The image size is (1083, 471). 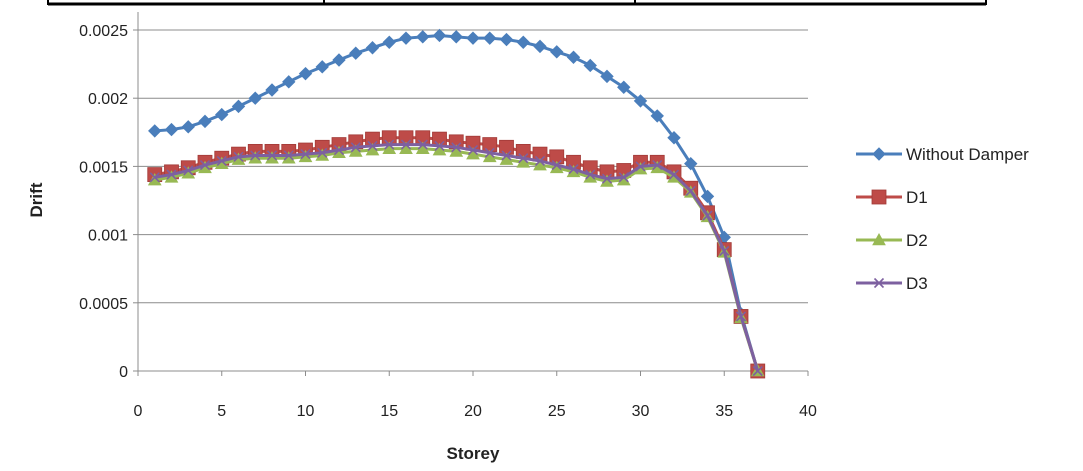 I want to click on legend-entry: Without Damper, so click(x=942, y=154).